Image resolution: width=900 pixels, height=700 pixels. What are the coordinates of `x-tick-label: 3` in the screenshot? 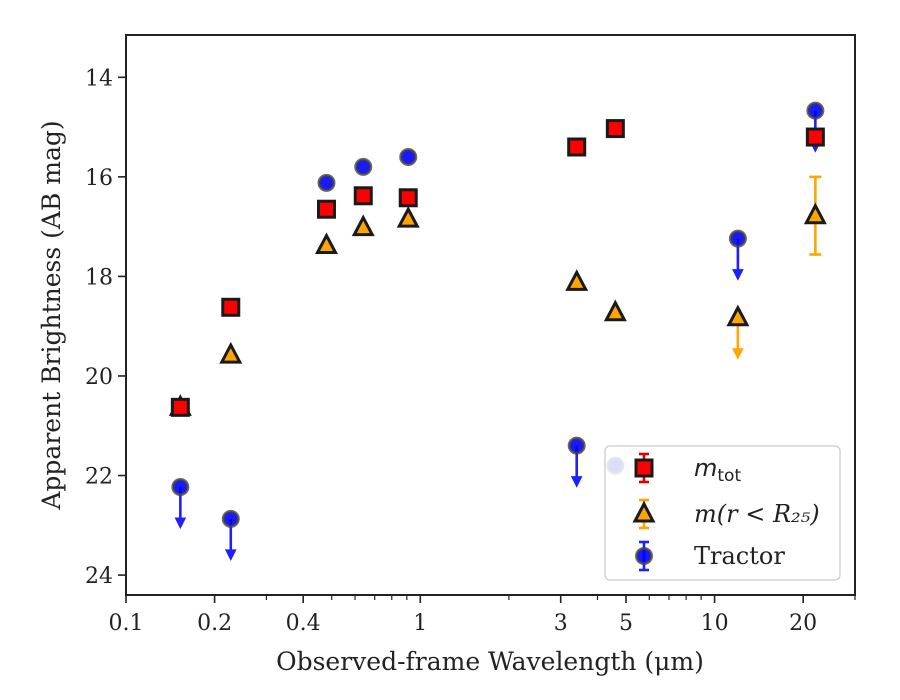 It's located at (561, 623).